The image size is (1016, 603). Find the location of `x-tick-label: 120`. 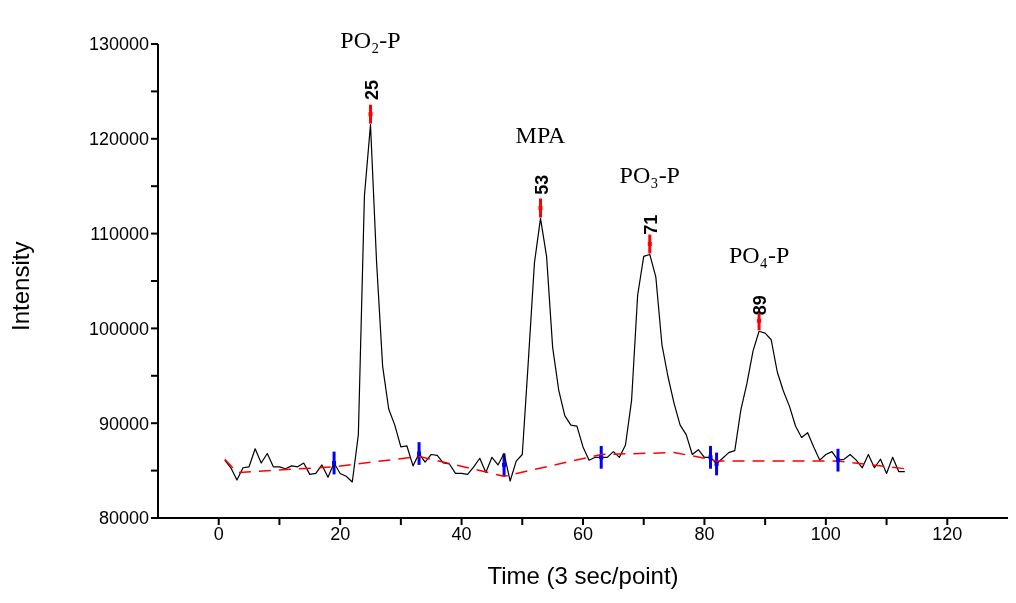

x-tick-label: 120 is located at coordinates (947, 533).